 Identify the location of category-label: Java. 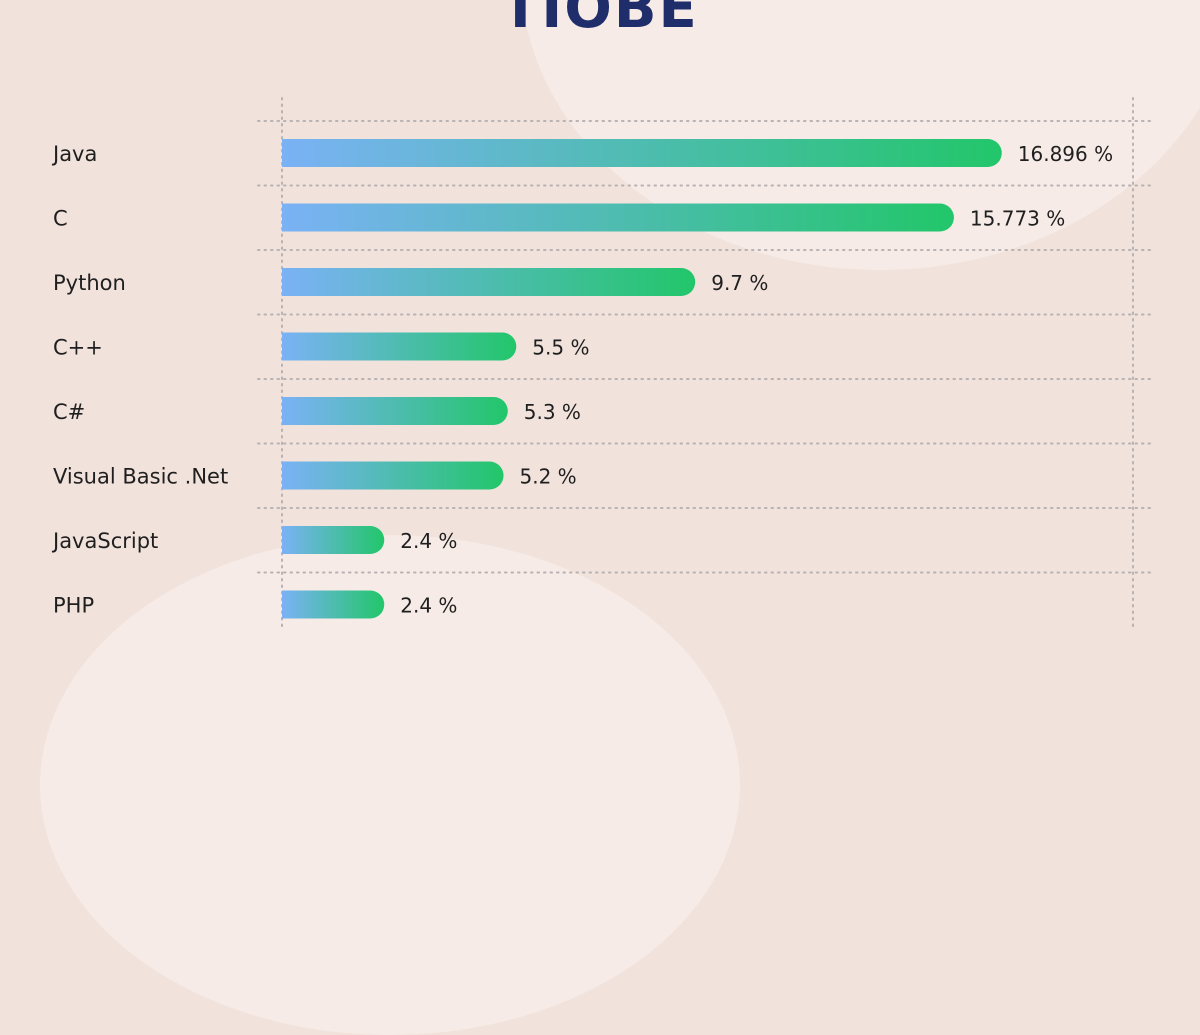
(74, 154).